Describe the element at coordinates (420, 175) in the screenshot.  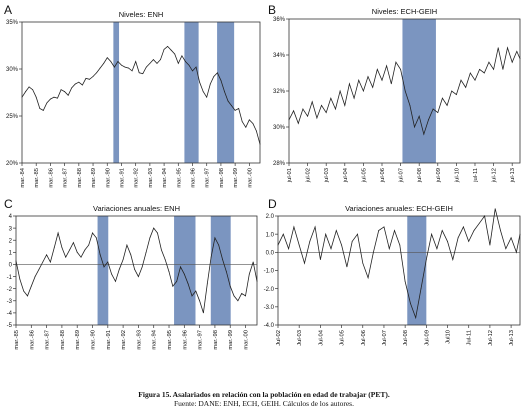
I see `x-tick-label: jul-08` at that location.